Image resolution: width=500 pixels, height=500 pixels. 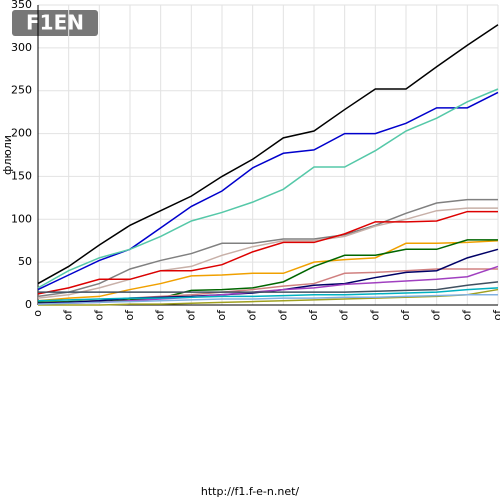 I want to click on logo-box, so click(x=55, y=23).